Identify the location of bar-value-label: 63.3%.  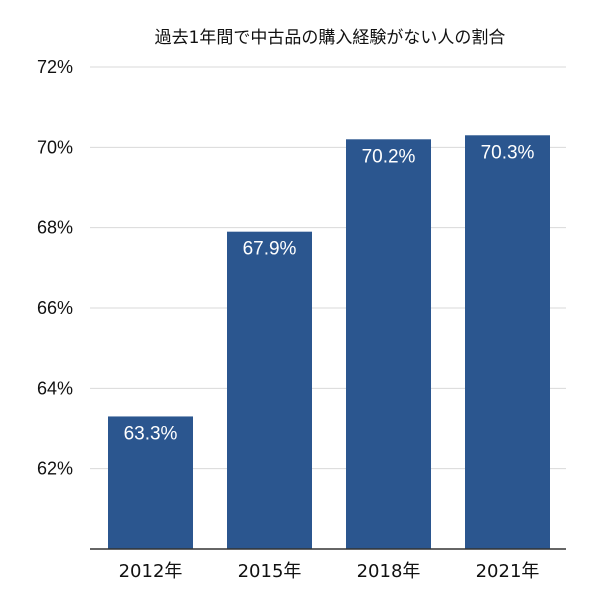
(151, 433).